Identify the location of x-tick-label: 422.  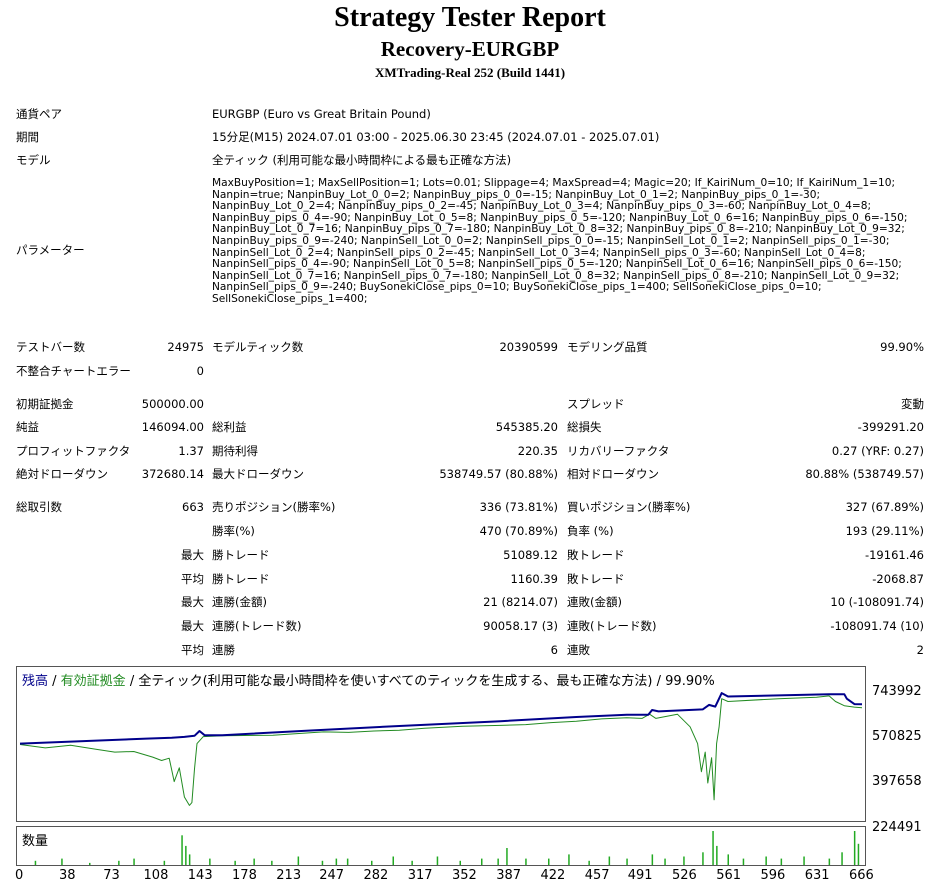
(553, 875).